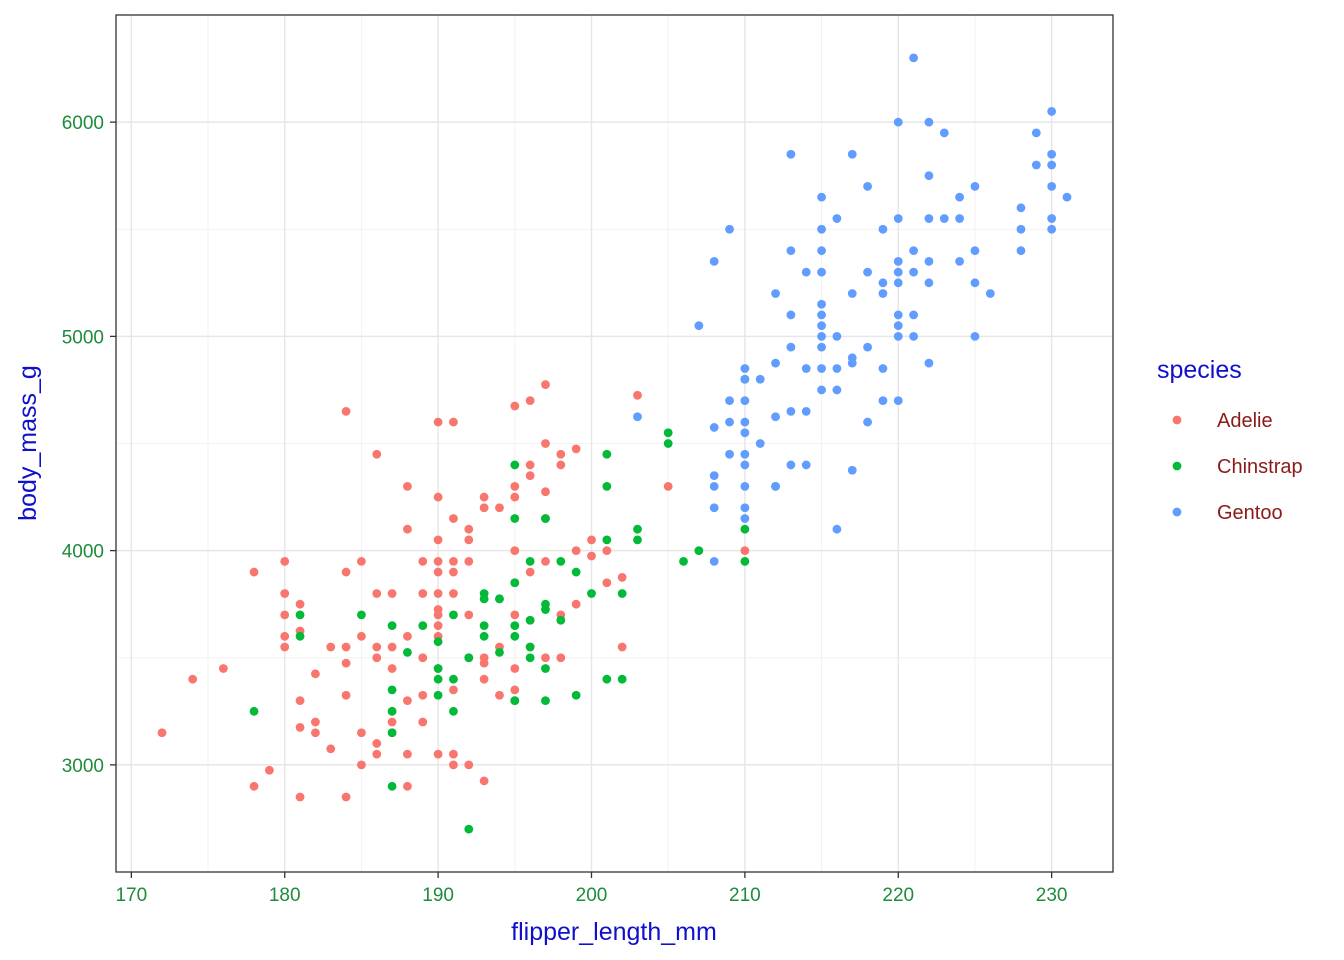 The image size is (1344, 960). Describe the element at coordinates (591, 889) in the screenshot. I see `x-axis: 170 180 190 200 210 220 230` at that location.